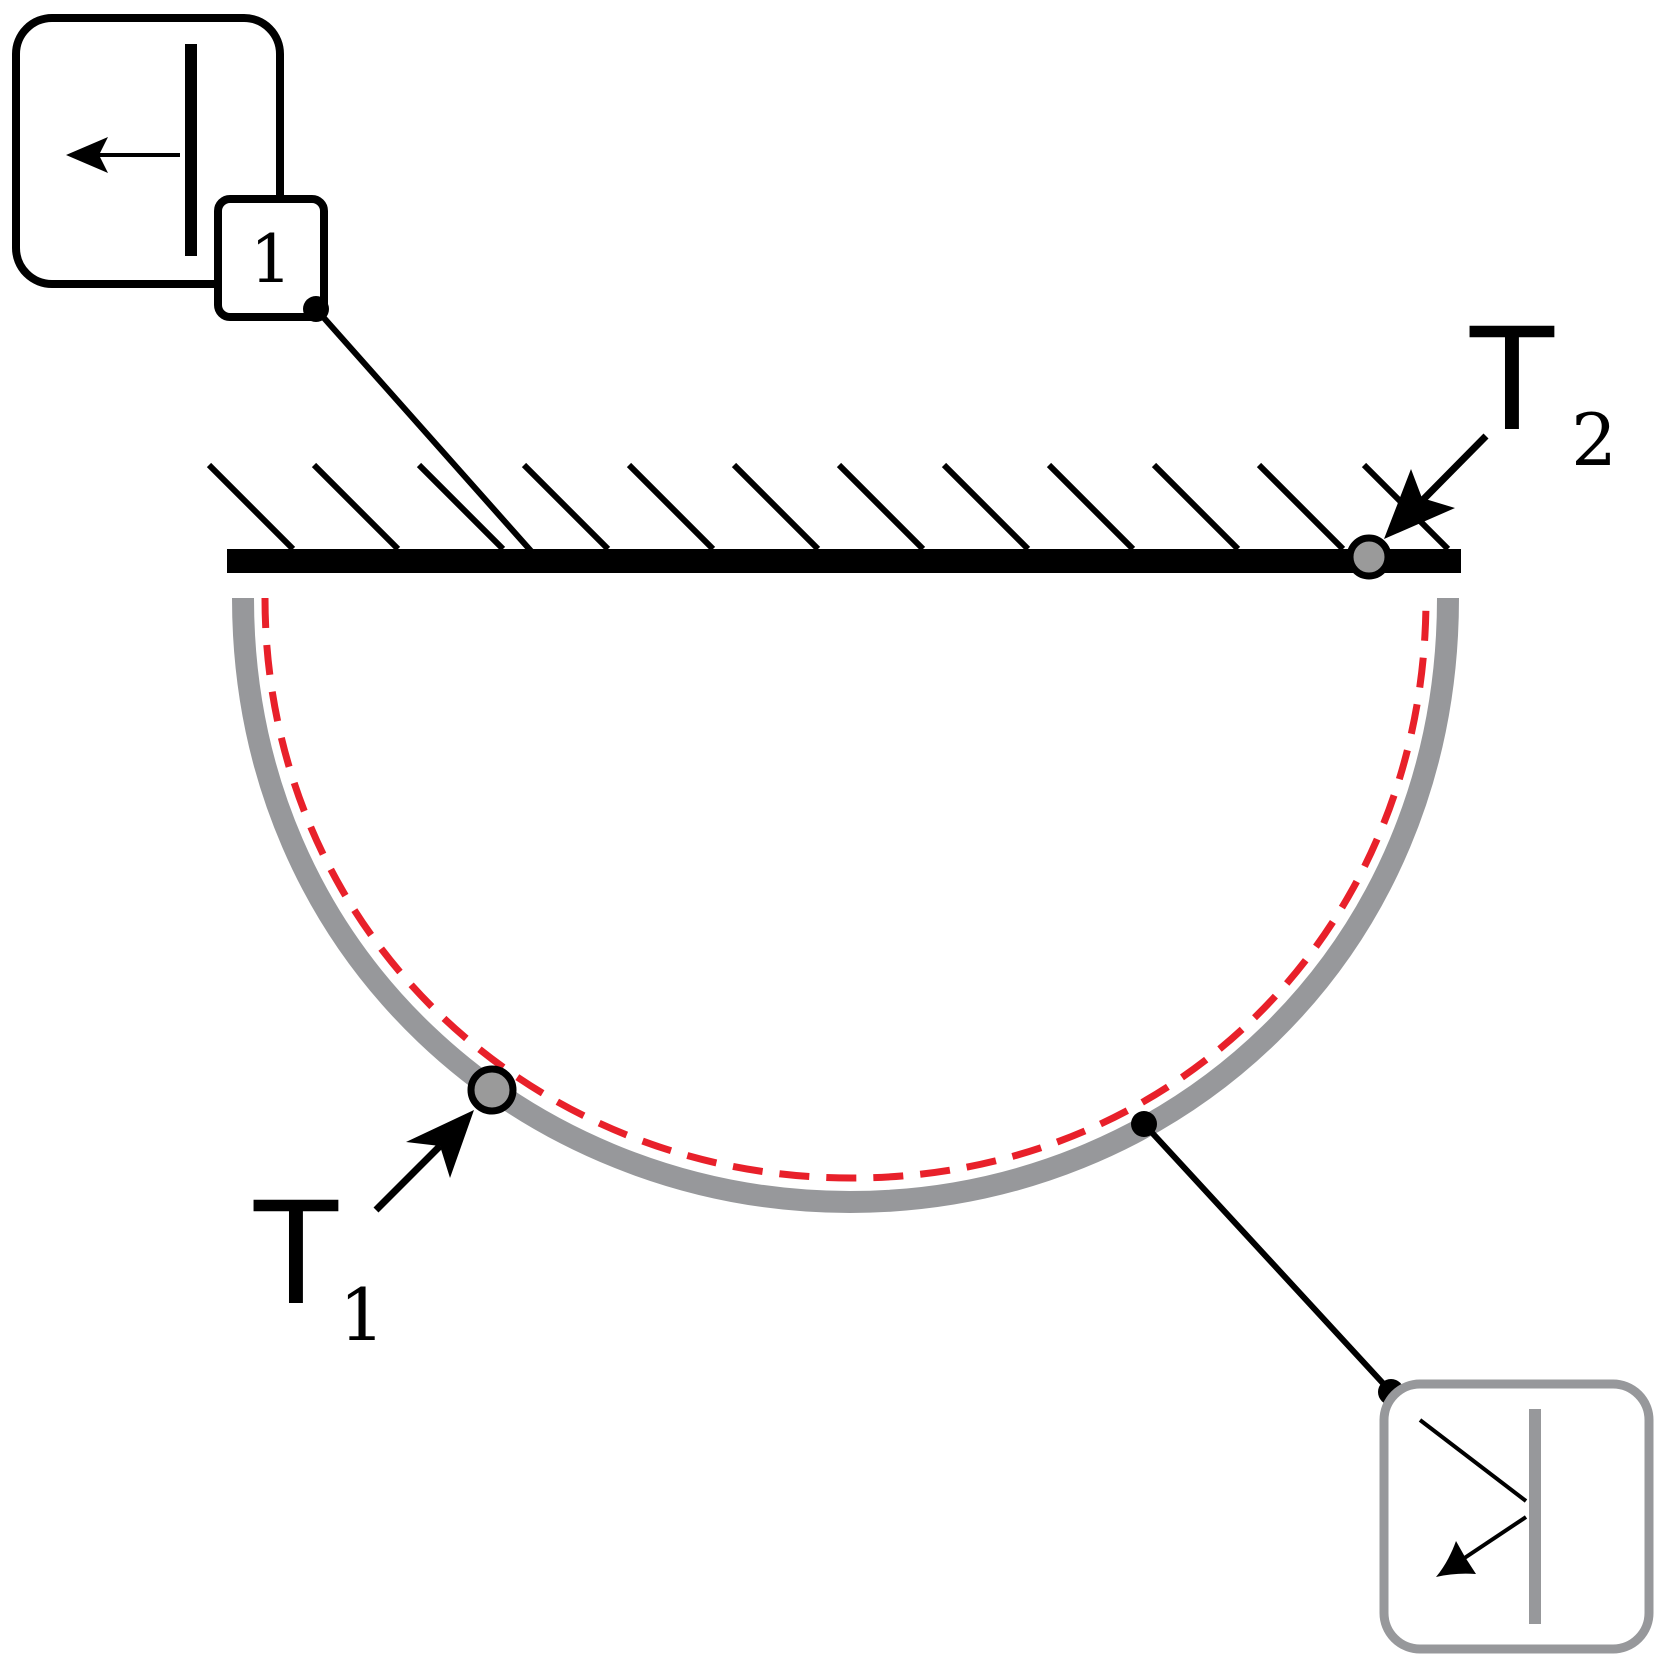  Describe the element at coordinates (1267, 1258) in the screenshot. I see `connector-bottom` at that location.